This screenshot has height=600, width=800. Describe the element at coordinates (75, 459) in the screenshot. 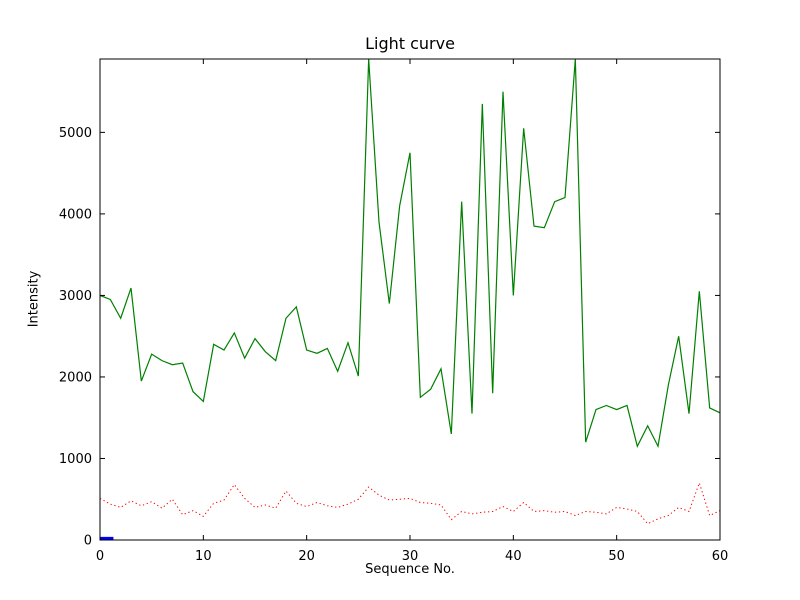

I see `y-tick-label: 1000` at that location.